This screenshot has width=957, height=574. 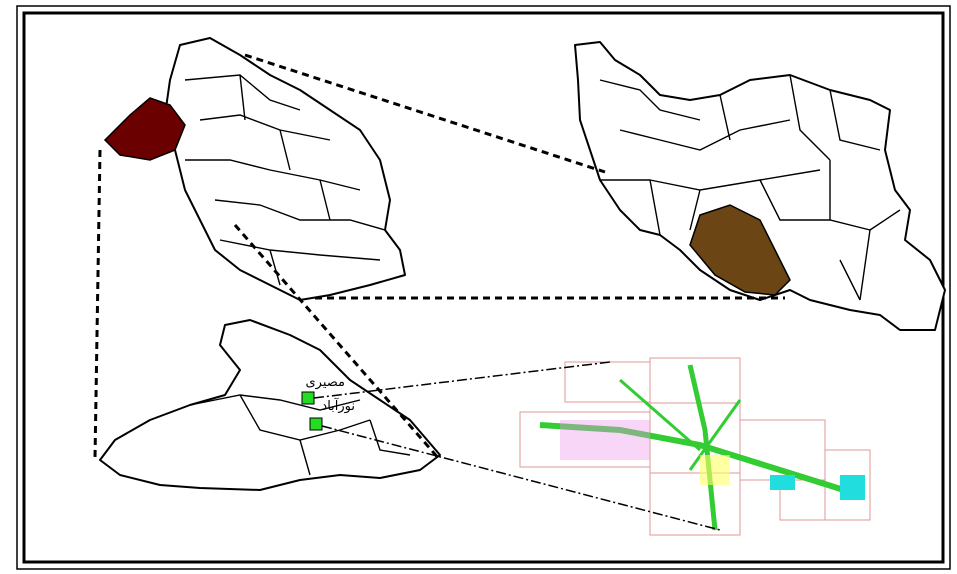 I want to click on county-map: مصیری نورآباد, so click(x=270, y=405).